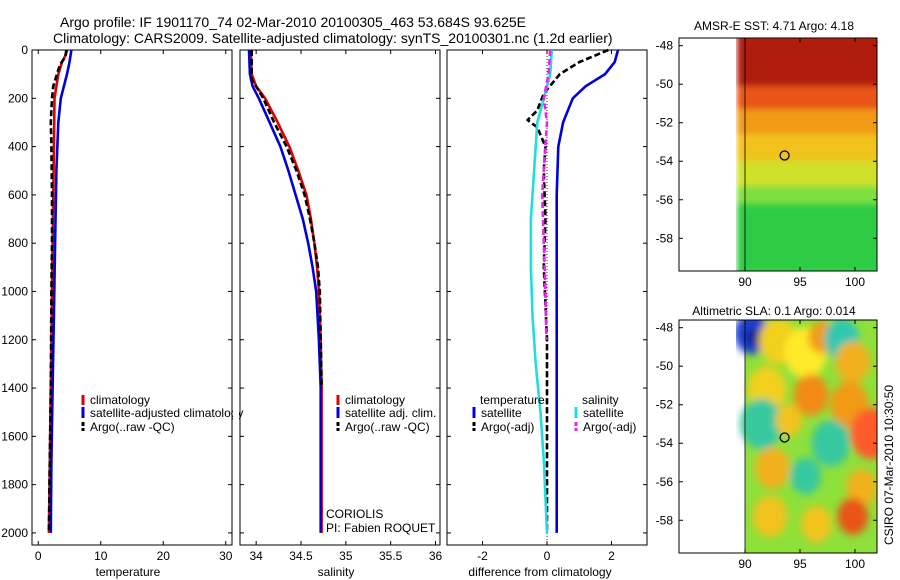 The image size is (900, 580). Describe the element at coordinates (38, 556) in the screenshot. I see `x-tick-label: 0` at that location.